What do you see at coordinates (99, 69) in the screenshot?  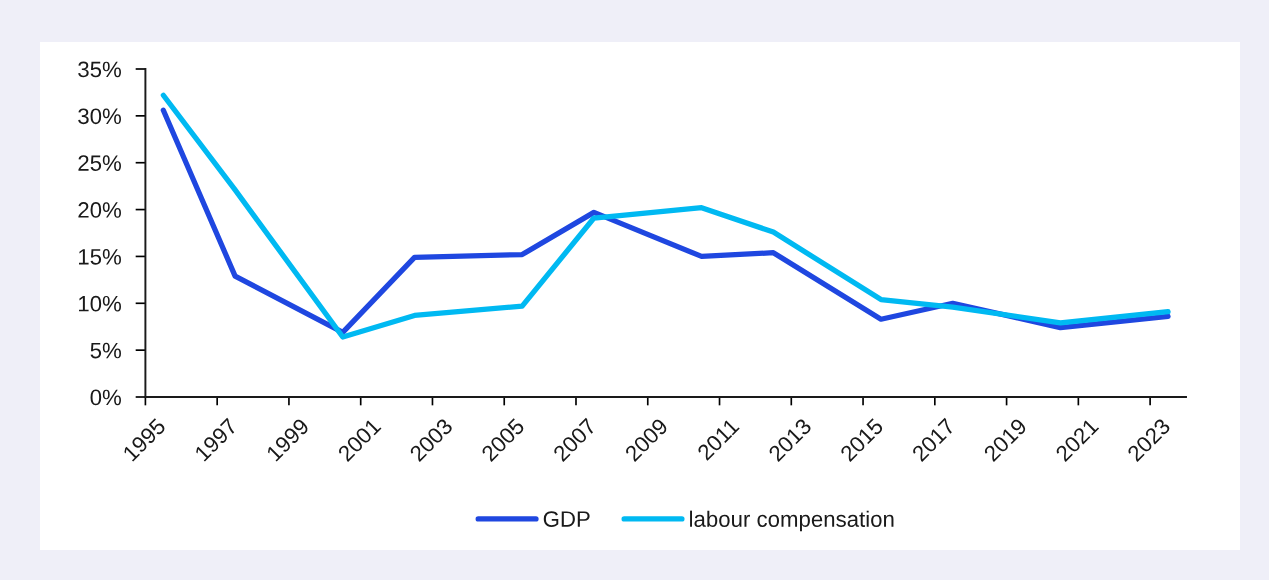 I see `y-tick-label: 35%` at bounding box center [99, 69].